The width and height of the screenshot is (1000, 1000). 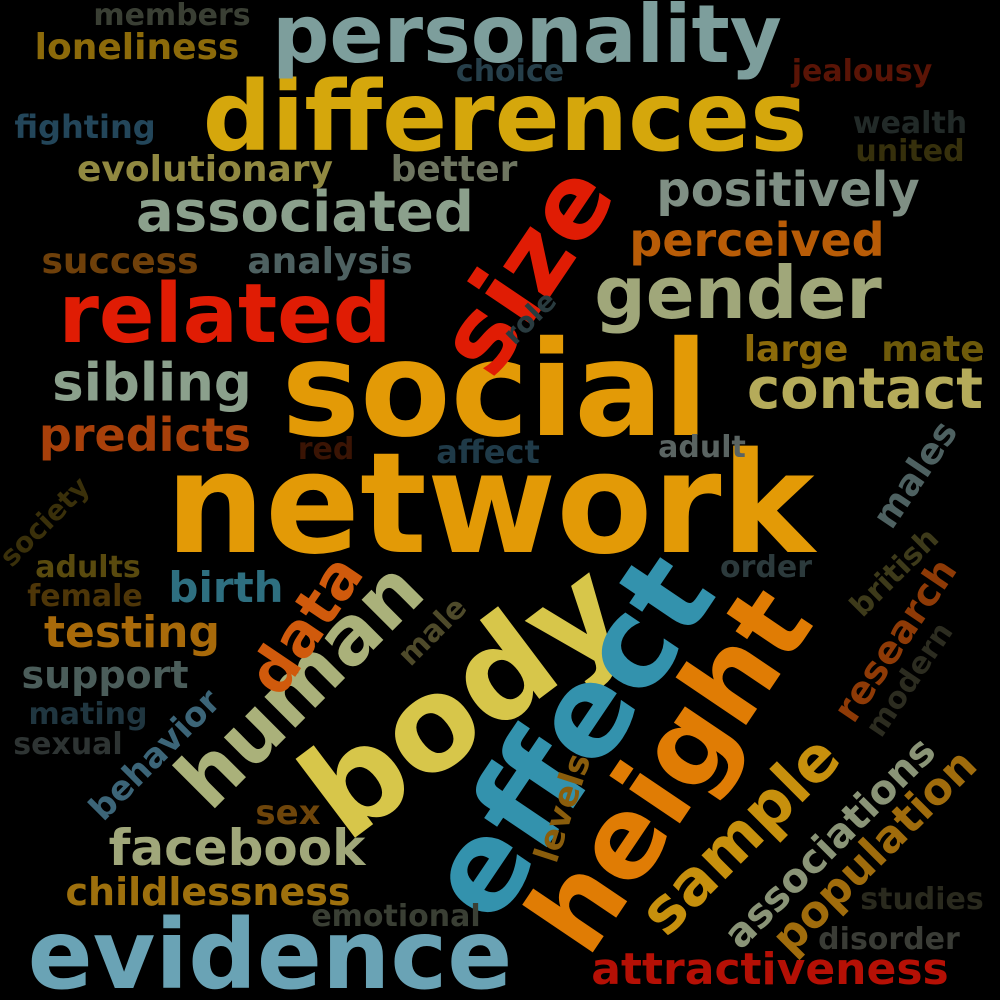 What do you see at coordinates (172, 16) in the screenshot?
I see `word-members: members` at bounding box center [172, 16].